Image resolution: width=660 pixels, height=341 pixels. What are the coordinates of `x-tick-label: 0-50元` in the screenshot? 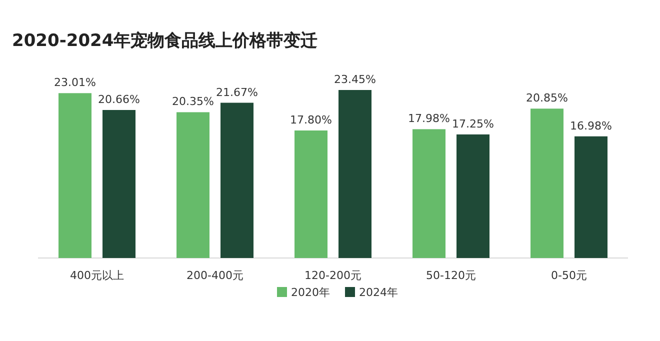 It's located at (569, 275).